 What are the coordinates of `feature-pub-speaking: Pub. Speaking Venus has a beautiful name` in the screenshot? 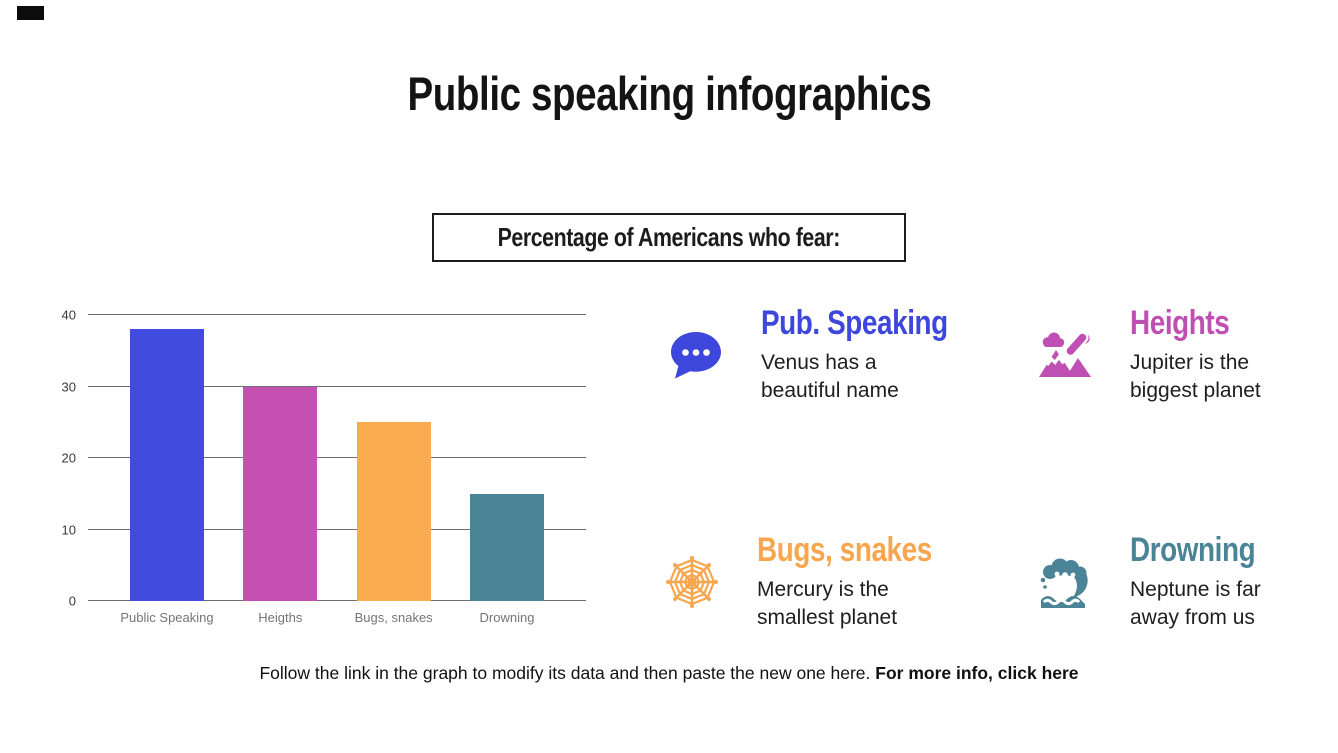 It's located at (828, 354).